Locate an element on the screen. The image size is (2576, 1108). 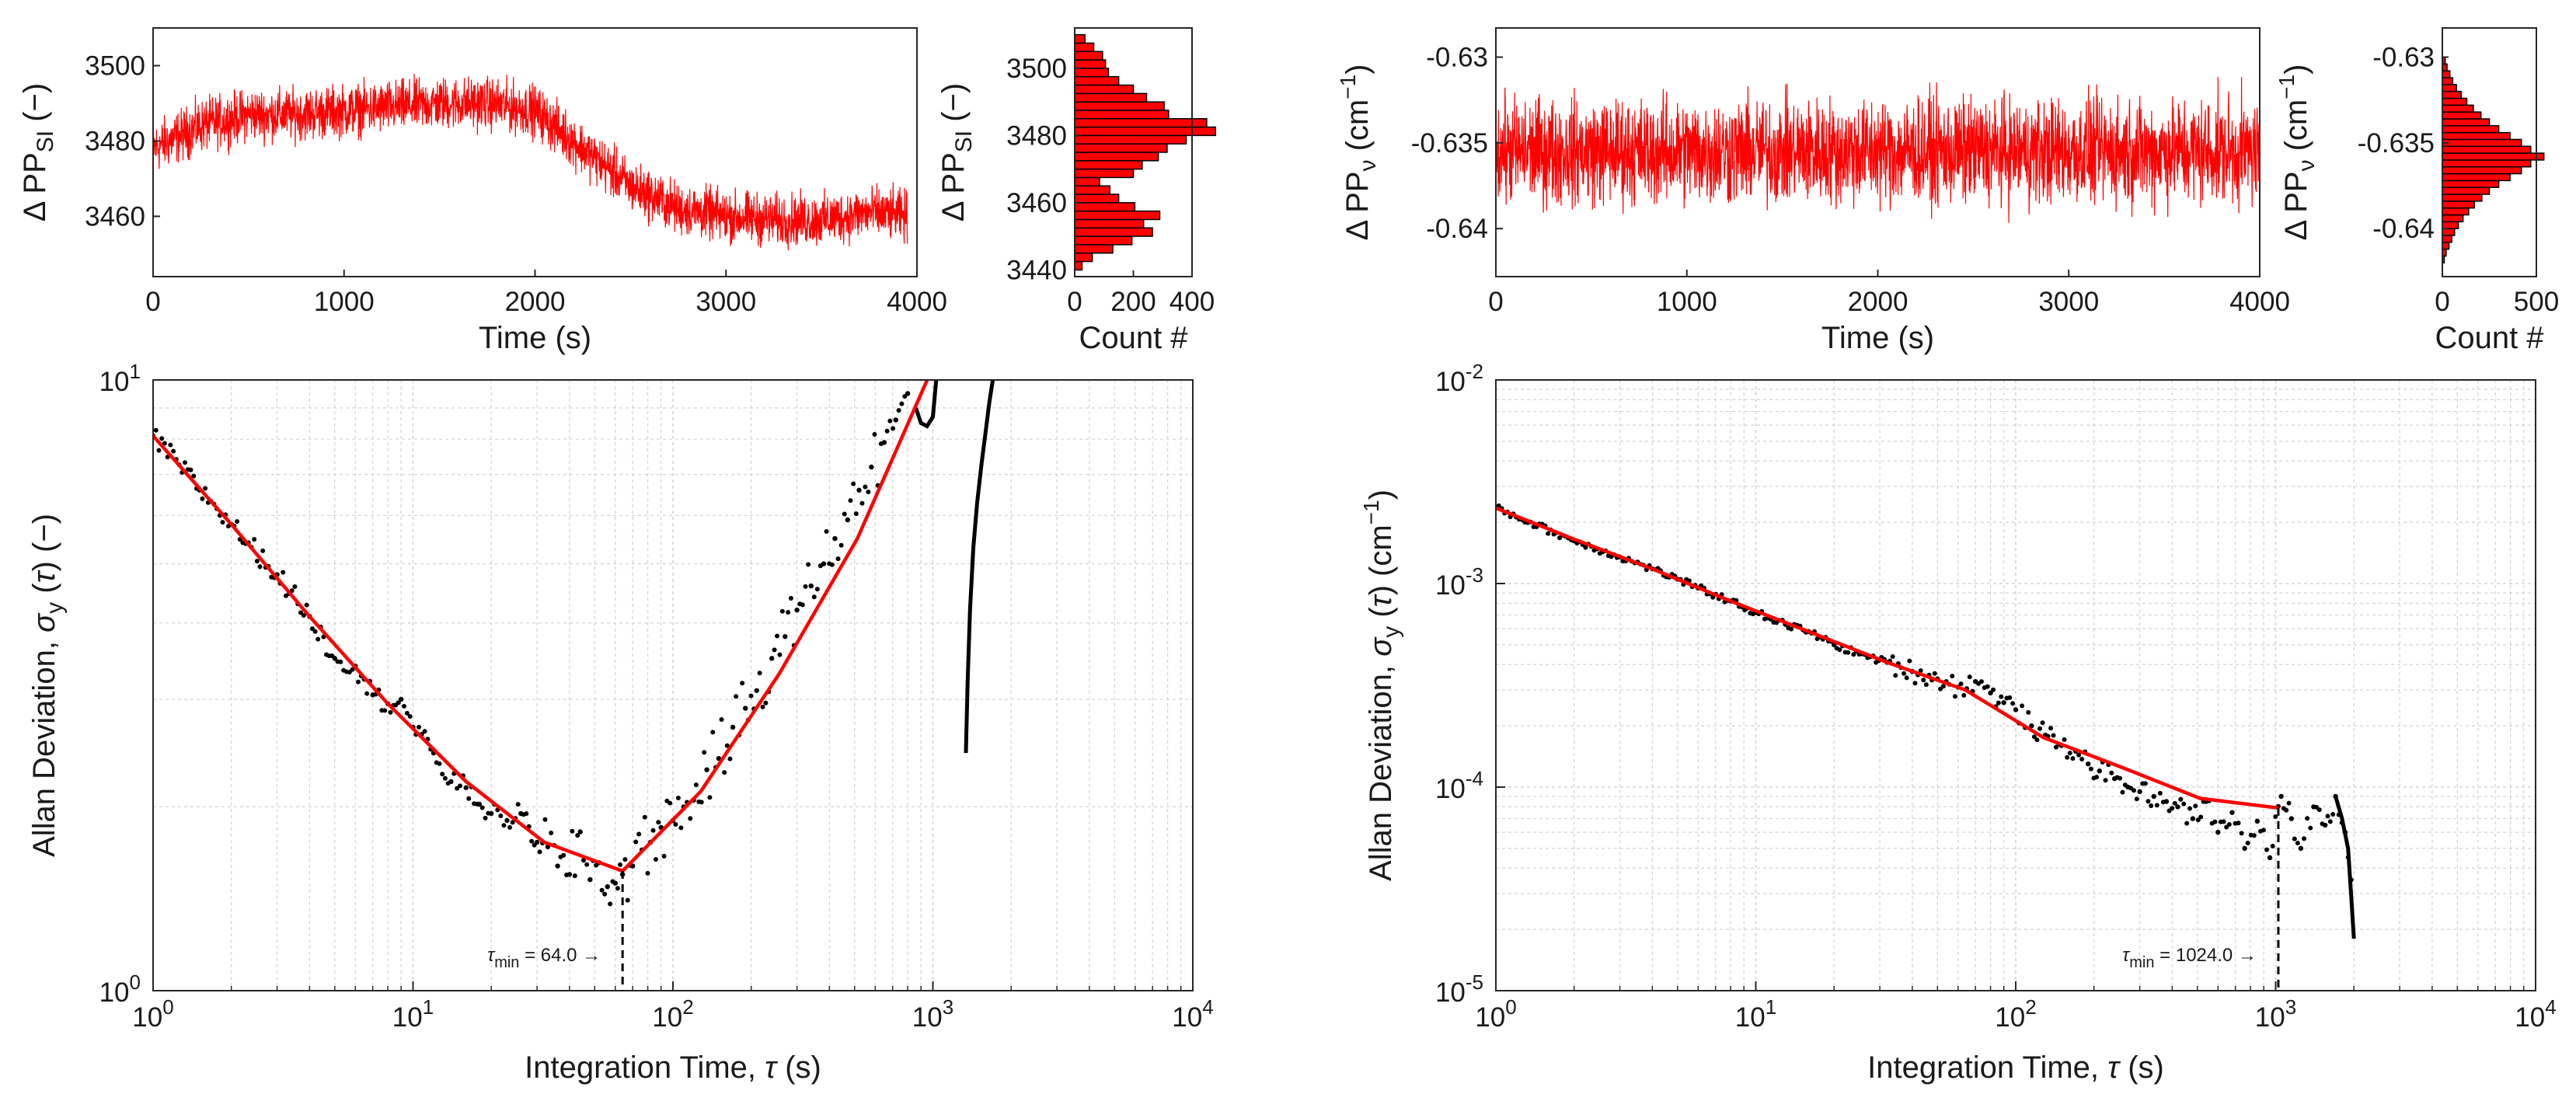
x-tick-label: 1000 is located at coordinates (344, 302).